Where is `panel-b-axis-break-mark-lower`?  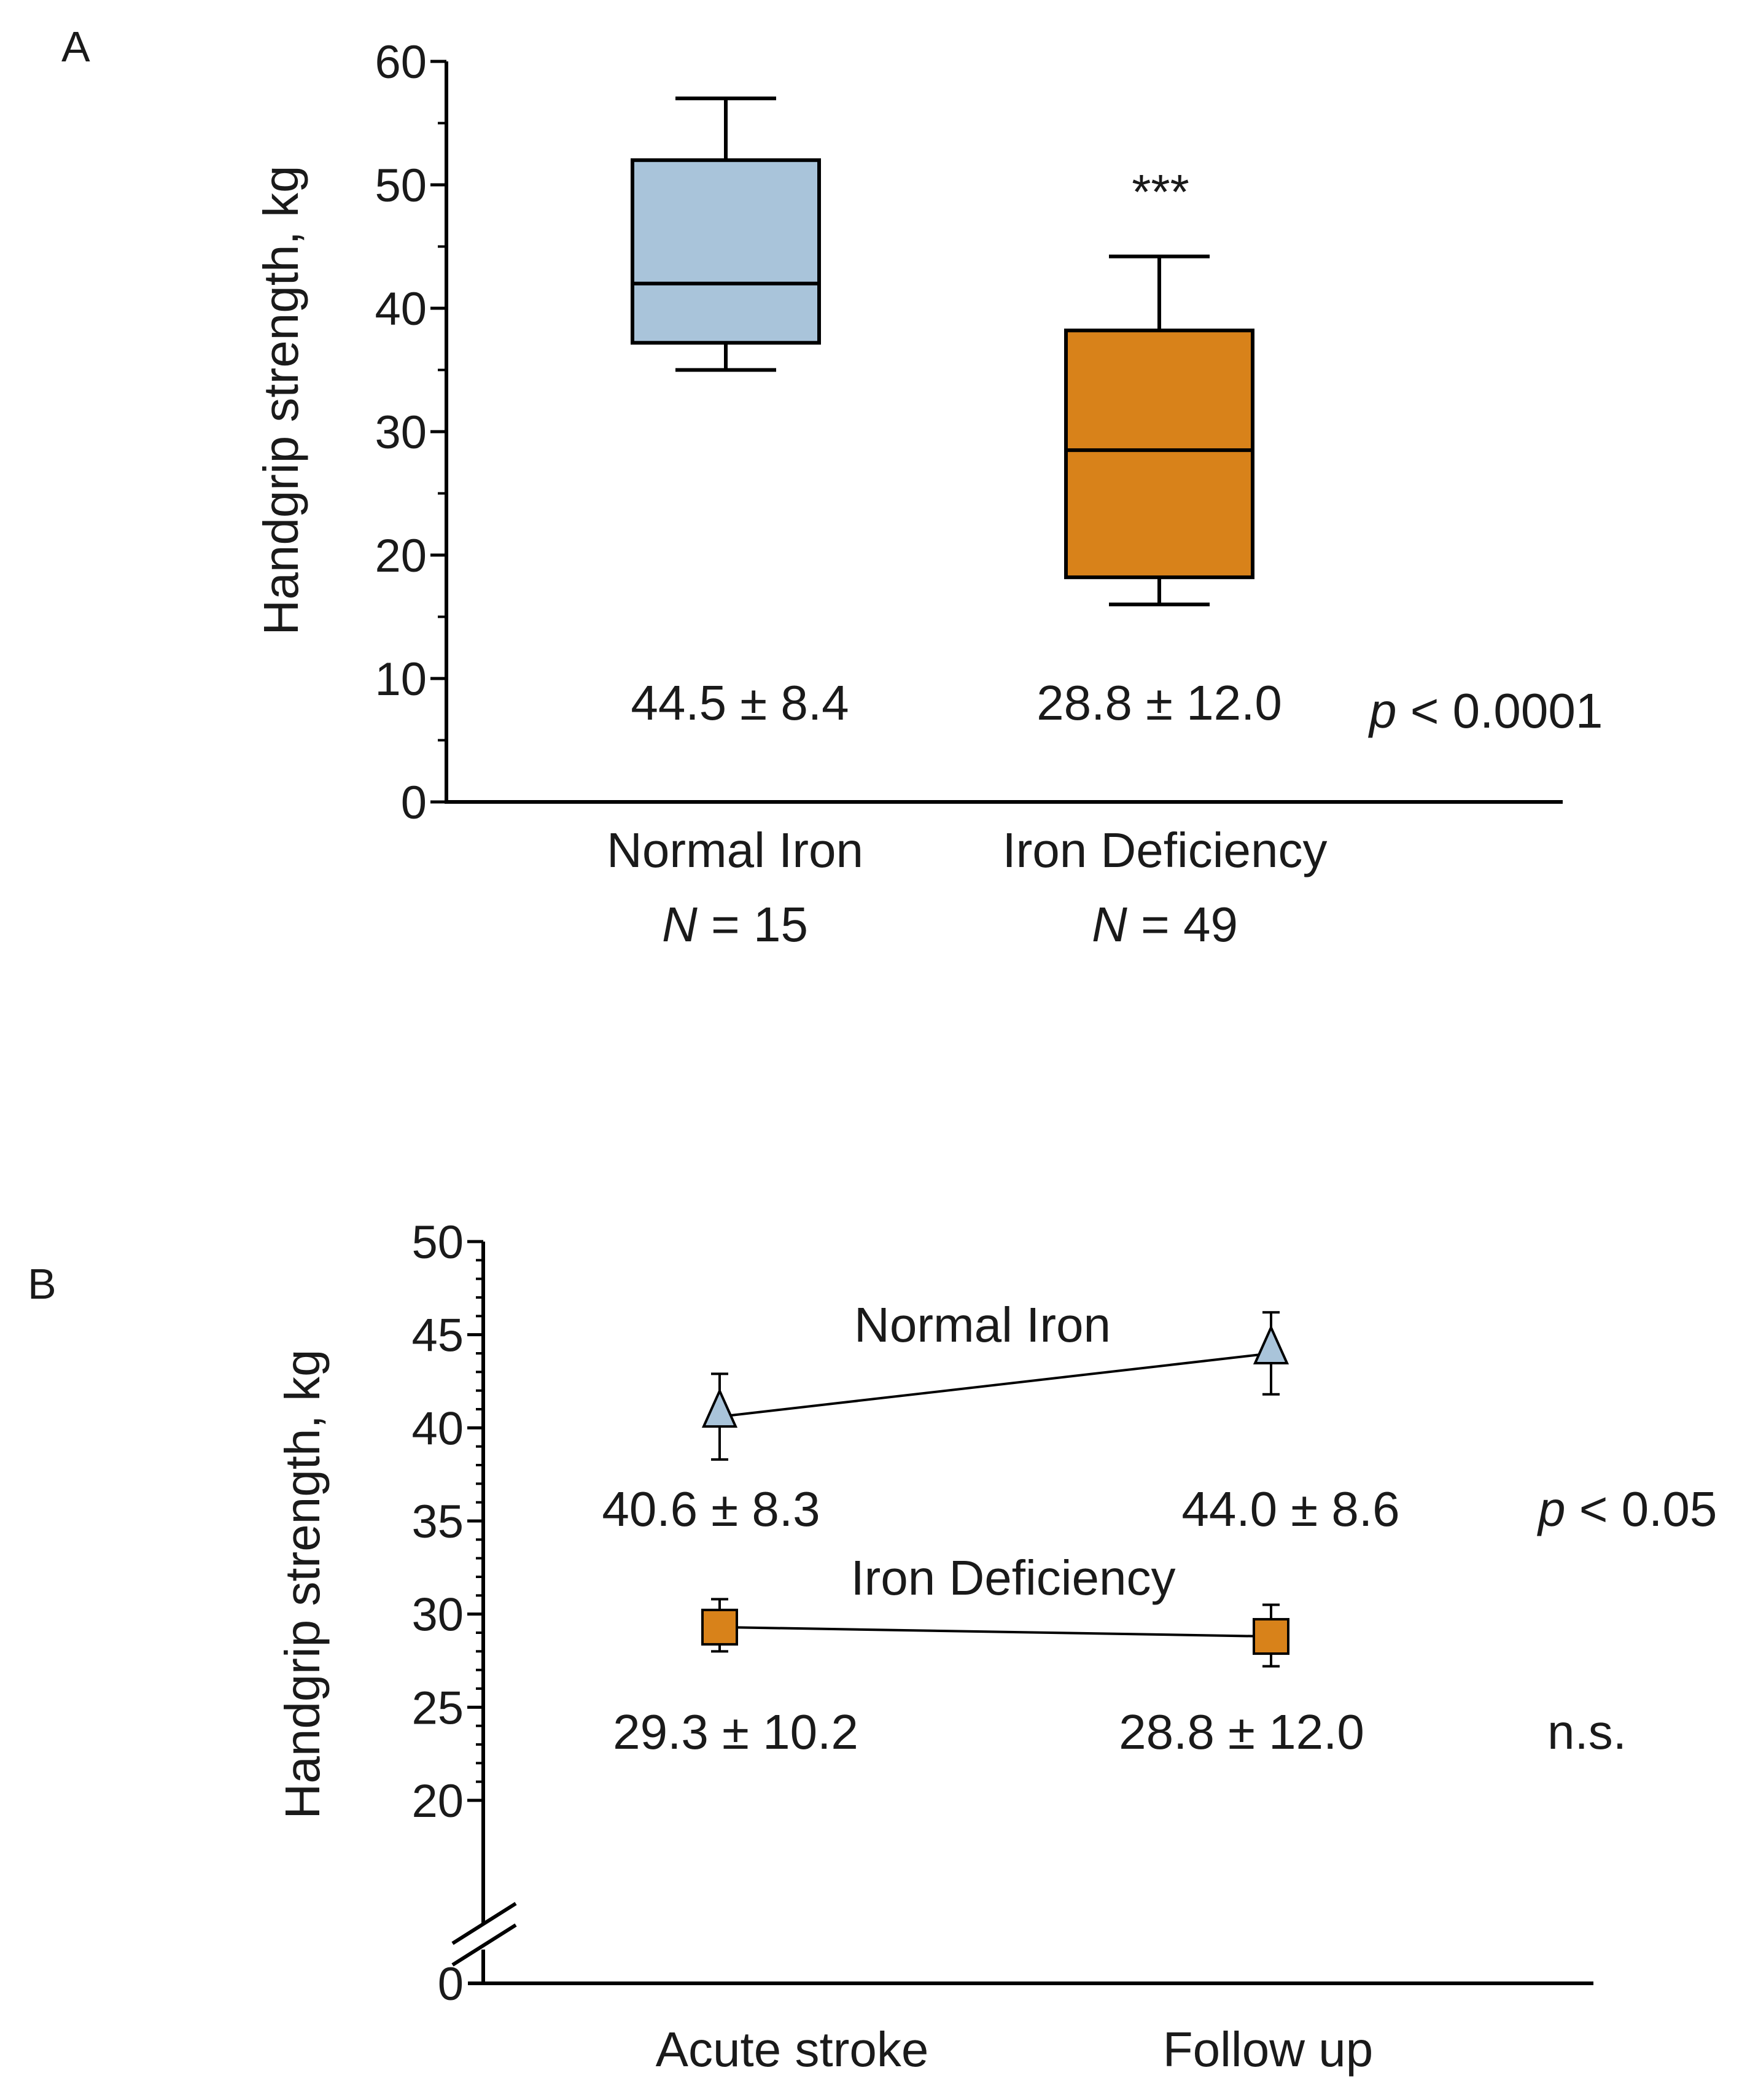
panel-b-axis-break-mark-lower is located at coordinates (484, 1945).